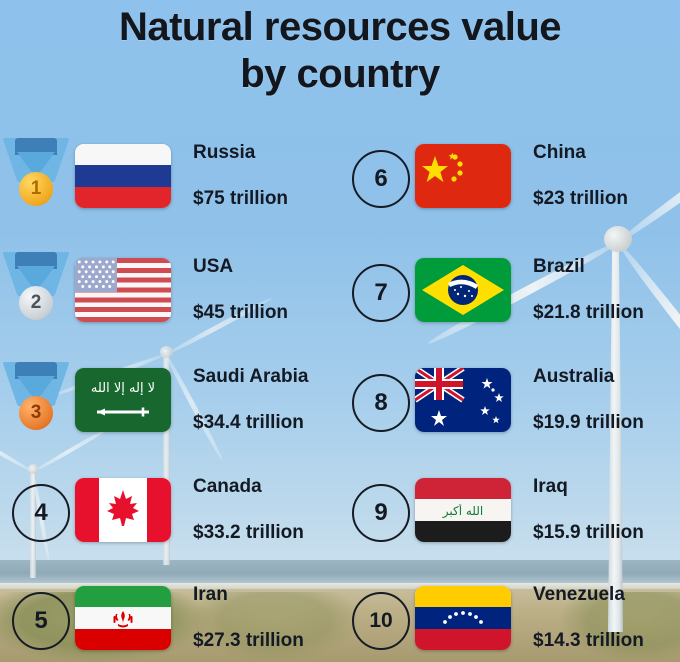 Image resolution: width=680 pixels, height=662 pixels. I want to click on country-info: Iran $27.3 trillion, so click(268, 618).